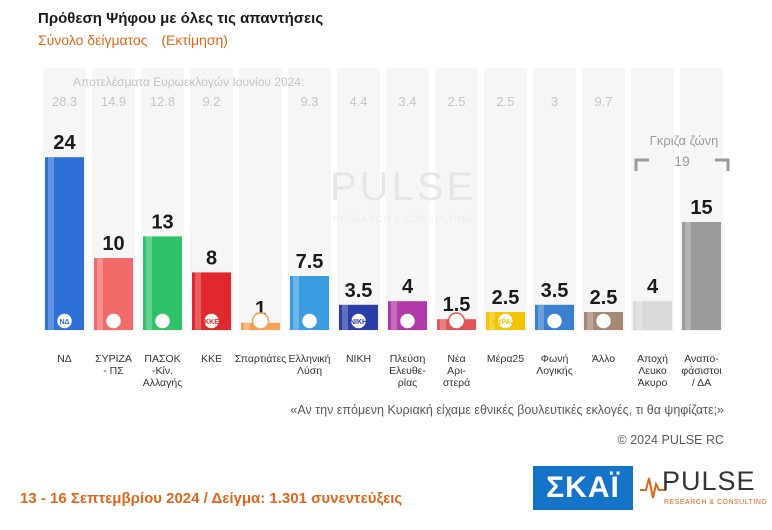 This screenshot has width=772, height=530. What do you see at coordinates (641, 164) in the screenshot?
I see `grey-zone-bracket-left` at bounding box center [641, 164].